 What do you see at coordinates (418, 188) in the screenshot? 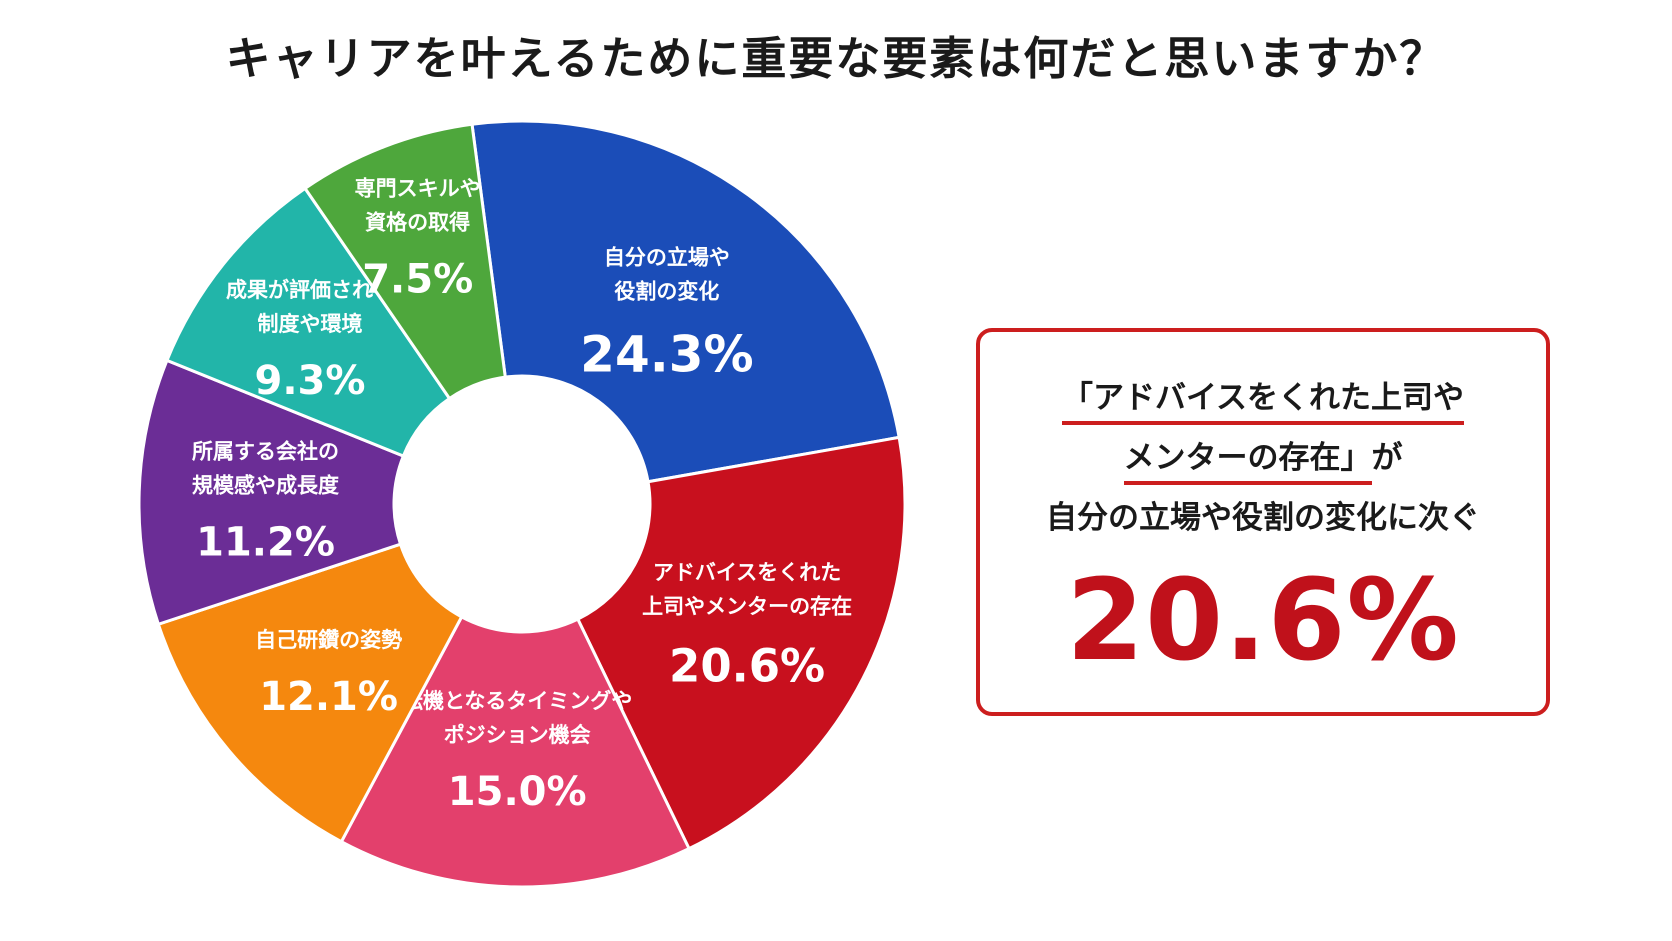
I see `slice-7-label-line-1: 専門スキルや` at bounding box center [418, 188].